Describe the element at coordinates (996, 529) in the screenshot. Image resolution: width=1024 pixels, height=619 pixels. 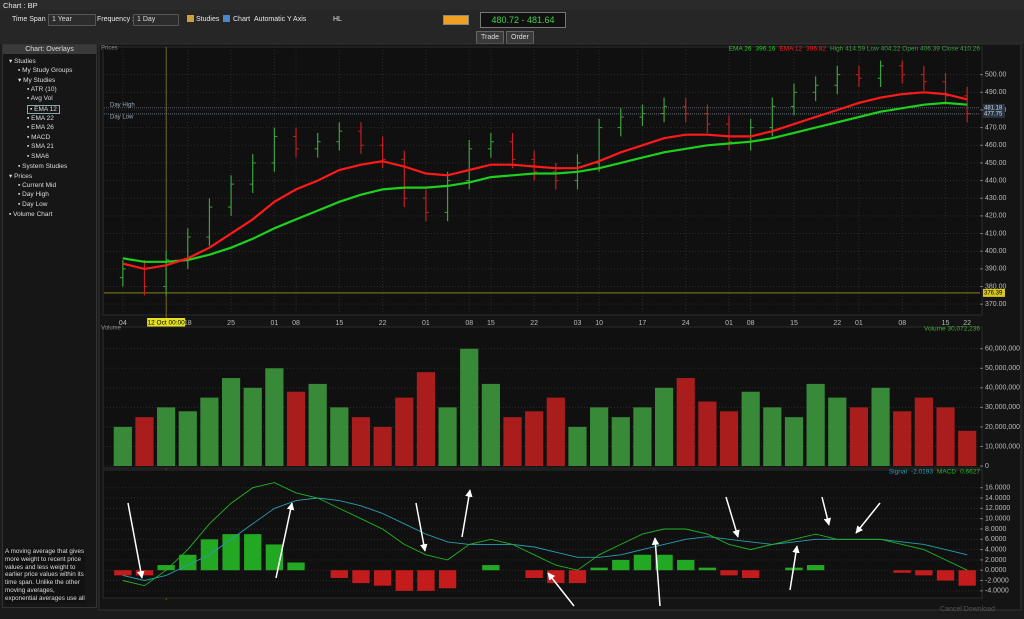
I see `y-tick-label: 8.0000` at that location.